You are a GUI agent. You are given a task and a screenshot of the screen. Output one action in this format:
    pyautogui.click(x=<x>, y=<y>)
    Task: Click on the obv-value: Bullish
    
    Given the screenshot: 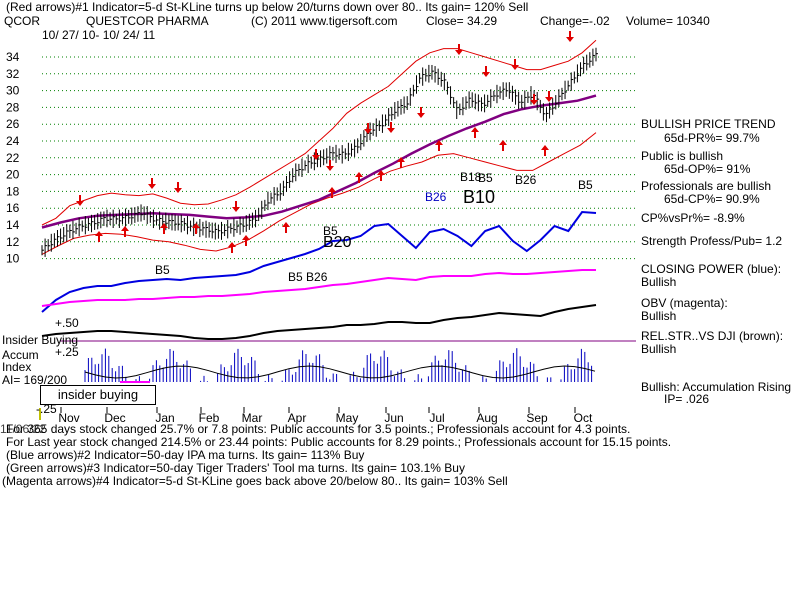 What is the action you would take?
    pyautogui.click(x=659, y=316)
    